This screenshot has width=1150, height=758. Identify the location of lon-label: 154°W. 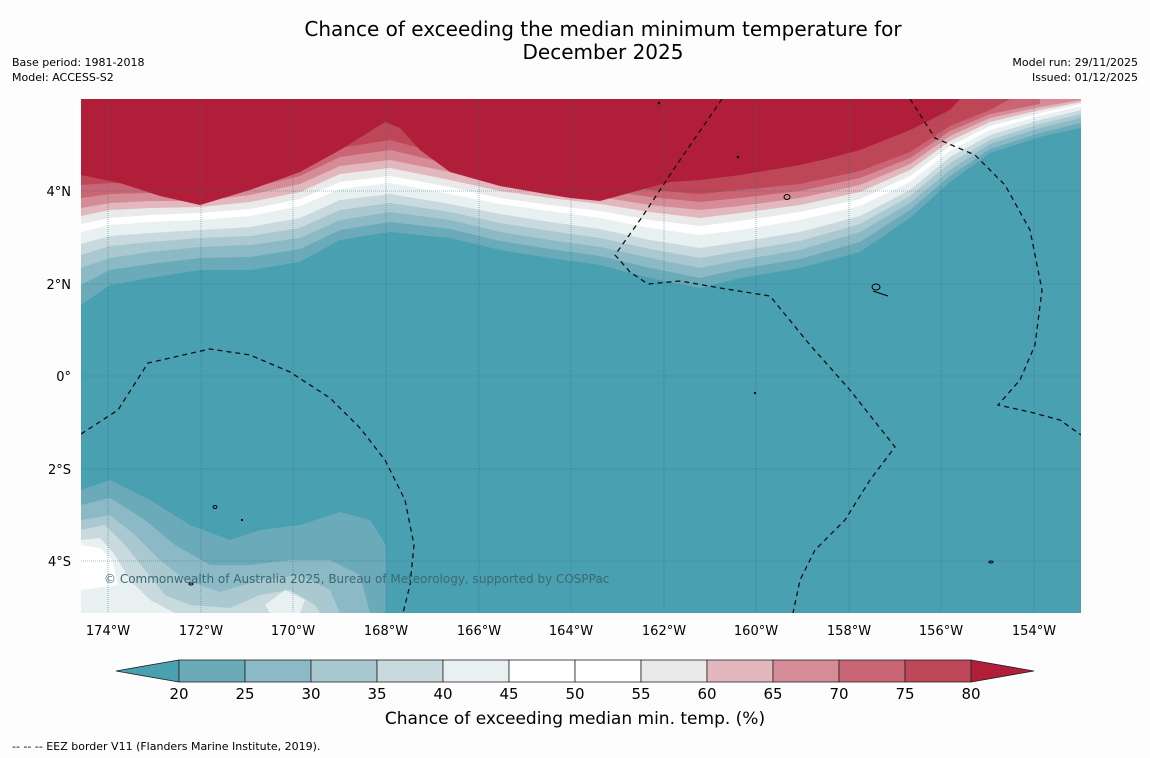
(1034, 631).